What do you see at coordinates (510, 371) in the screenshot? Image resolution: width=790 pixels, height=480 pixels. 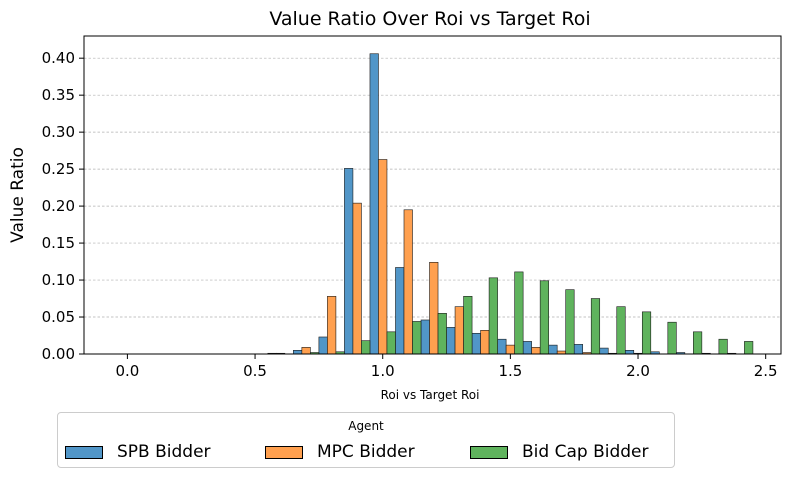 I see `x-tick-label: 1.5` at bounding box center [510, 371].